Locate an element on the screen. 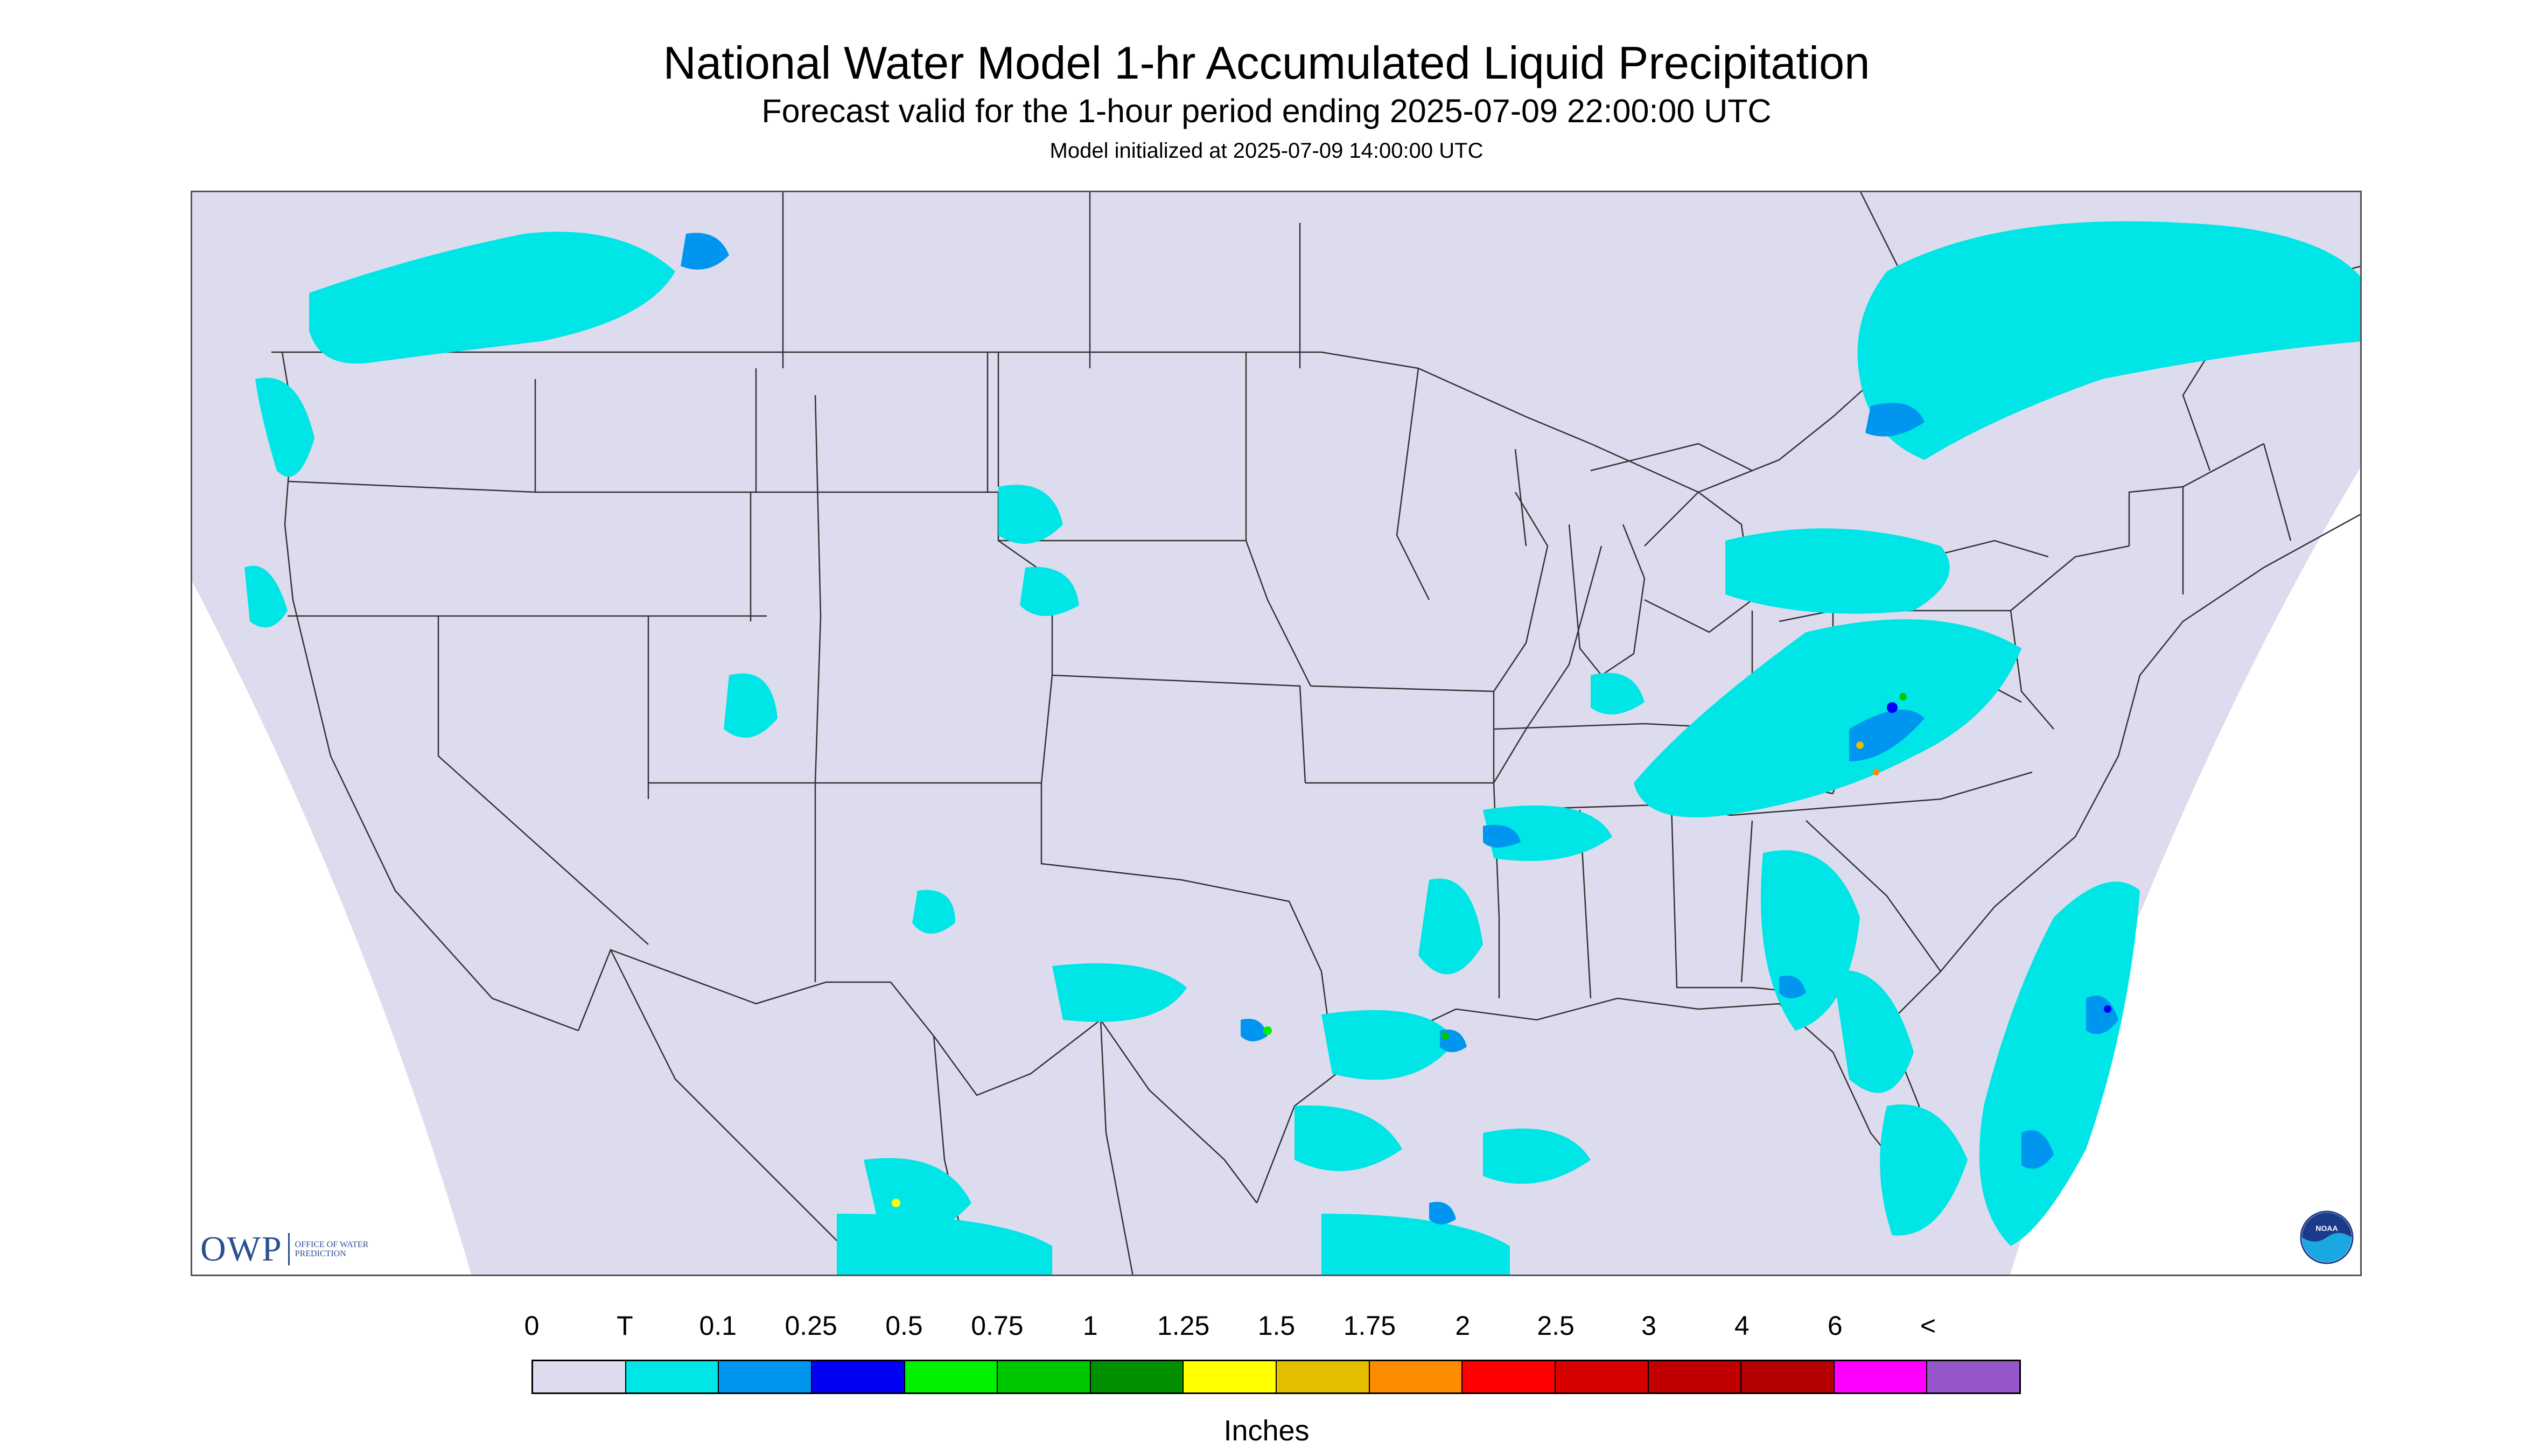  owp-logo: OWP OFFICE OF WATER PREDICTION is located at coordinates (288, 1249).